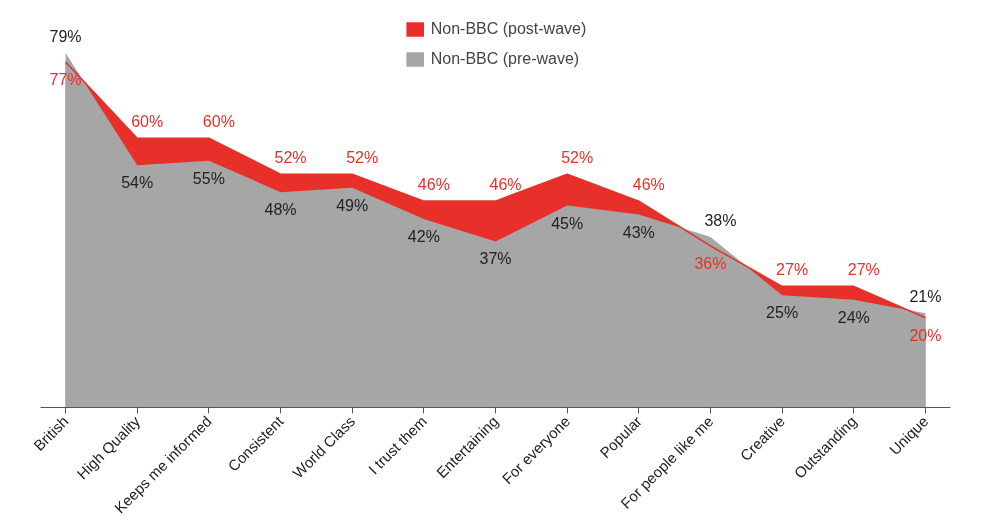  Describe the element at coordinates (853, 317) in the screenshot. I see `data-label: 24%` at that location.